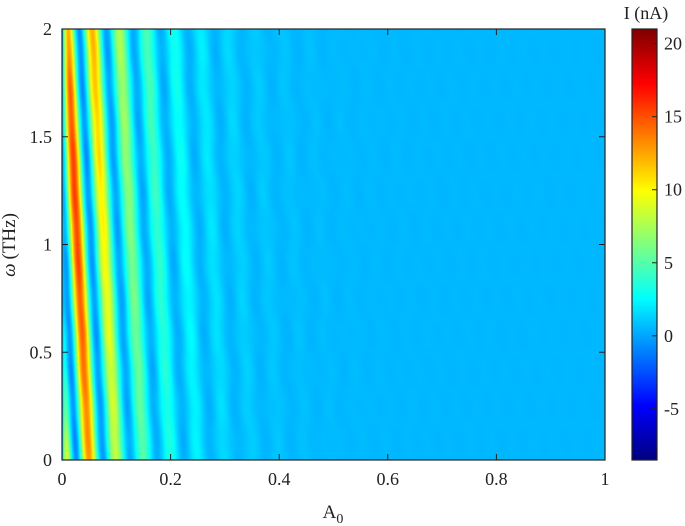 This screenshot has height=526, width=685. I want to click on y-tick-label: 0, so click(47, 460).